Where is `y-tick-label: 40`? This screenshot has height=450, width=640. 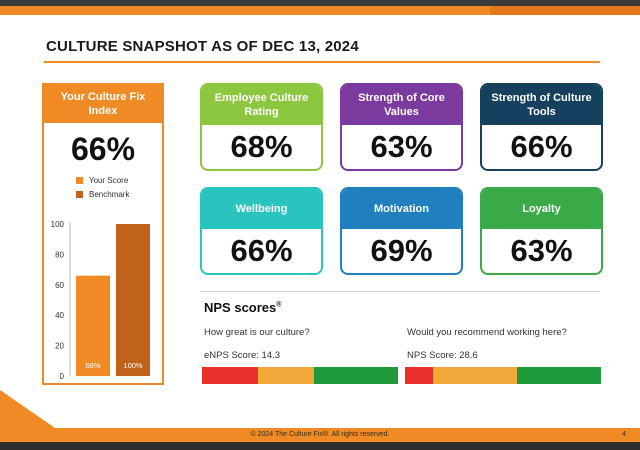
y-tick-label: 40 is located at coordinates (59, 315).